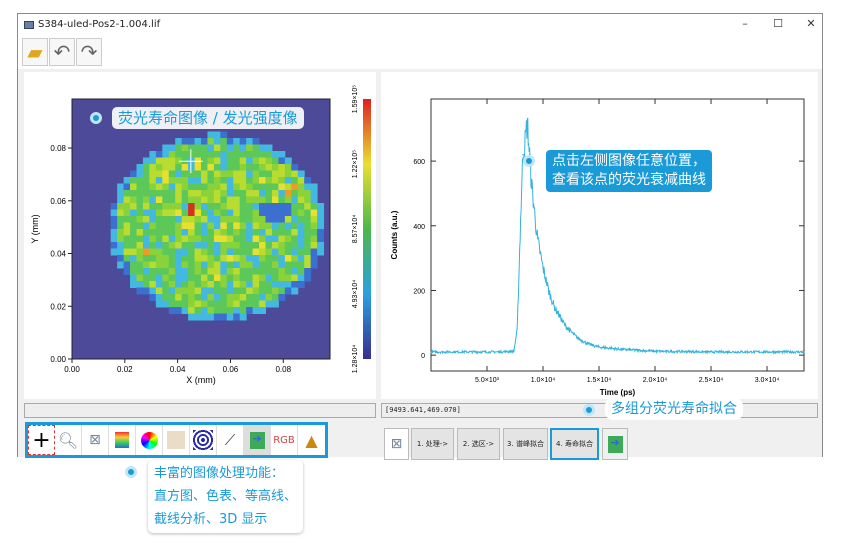 The height and width of the screenshot is (551, 843). What do you see at coordinates (122, 440) in the screenshot?
I see `histogram-icon` at bounding box center [122, 440].